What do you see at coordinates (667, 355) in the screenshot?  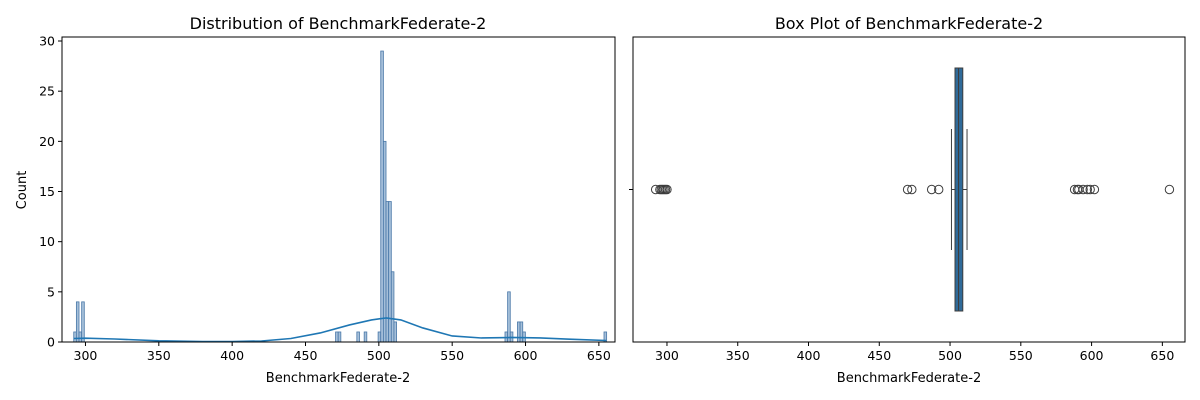 I see `boxplot-x-tick-label: 300` at bounding box center [667, 355].